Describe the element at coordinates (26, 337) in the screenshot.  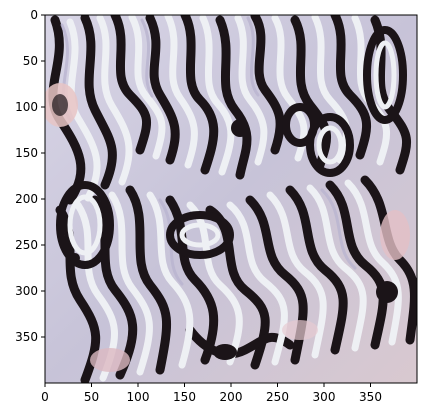
I see `y-tick-label: 350` at that location.